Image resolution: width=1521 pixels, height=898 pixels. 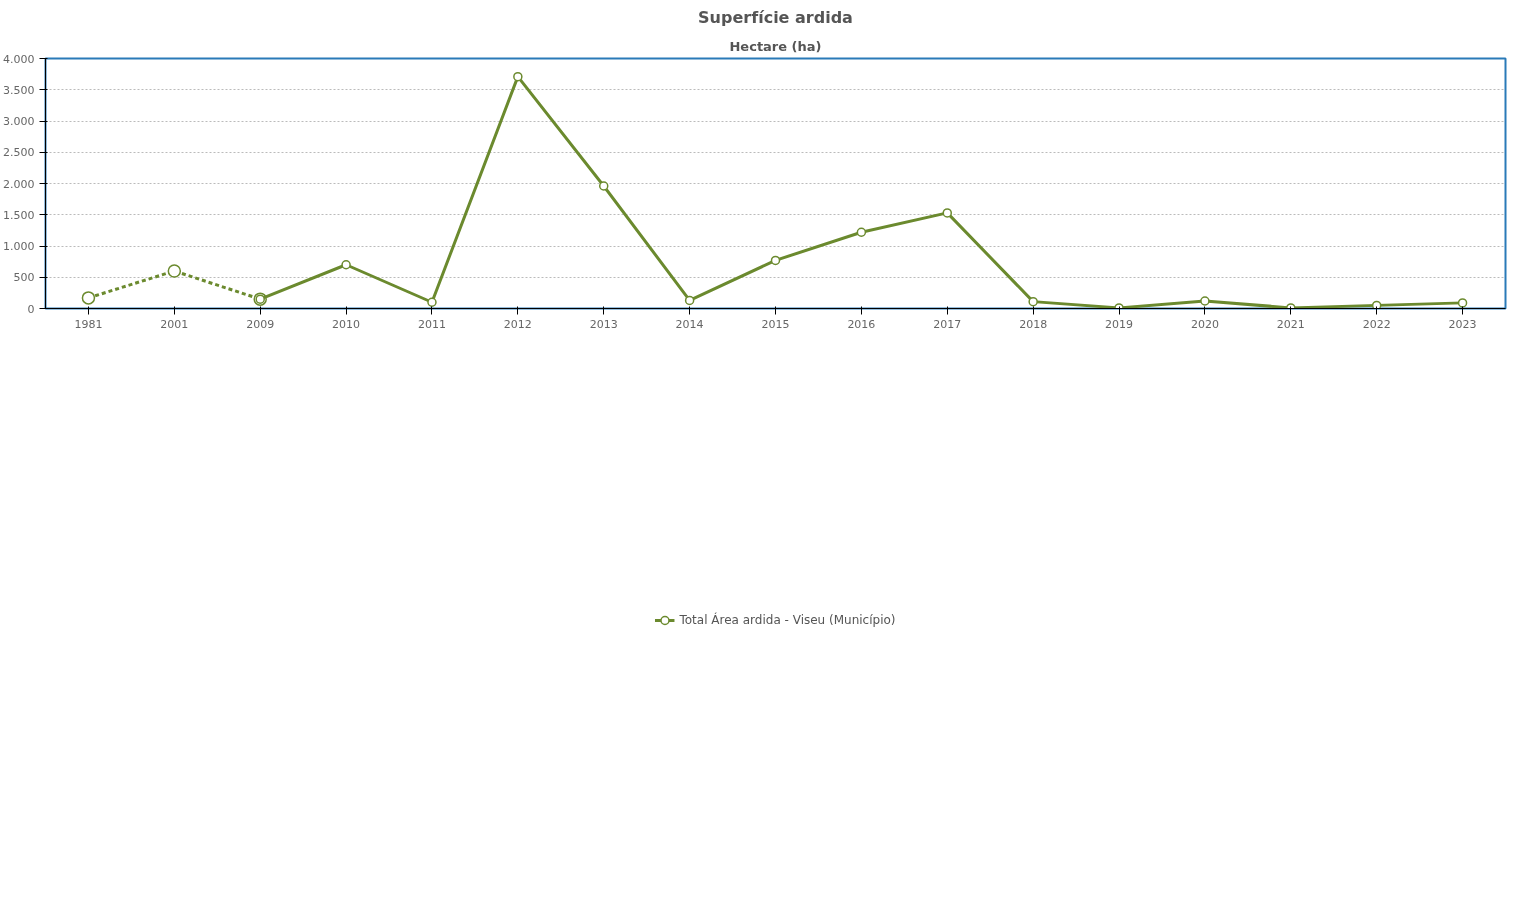 What do you see at coordinates (947, 324) in the screenshot?
I see `x-tick-label: 2017` at bounding box center [947, 324].